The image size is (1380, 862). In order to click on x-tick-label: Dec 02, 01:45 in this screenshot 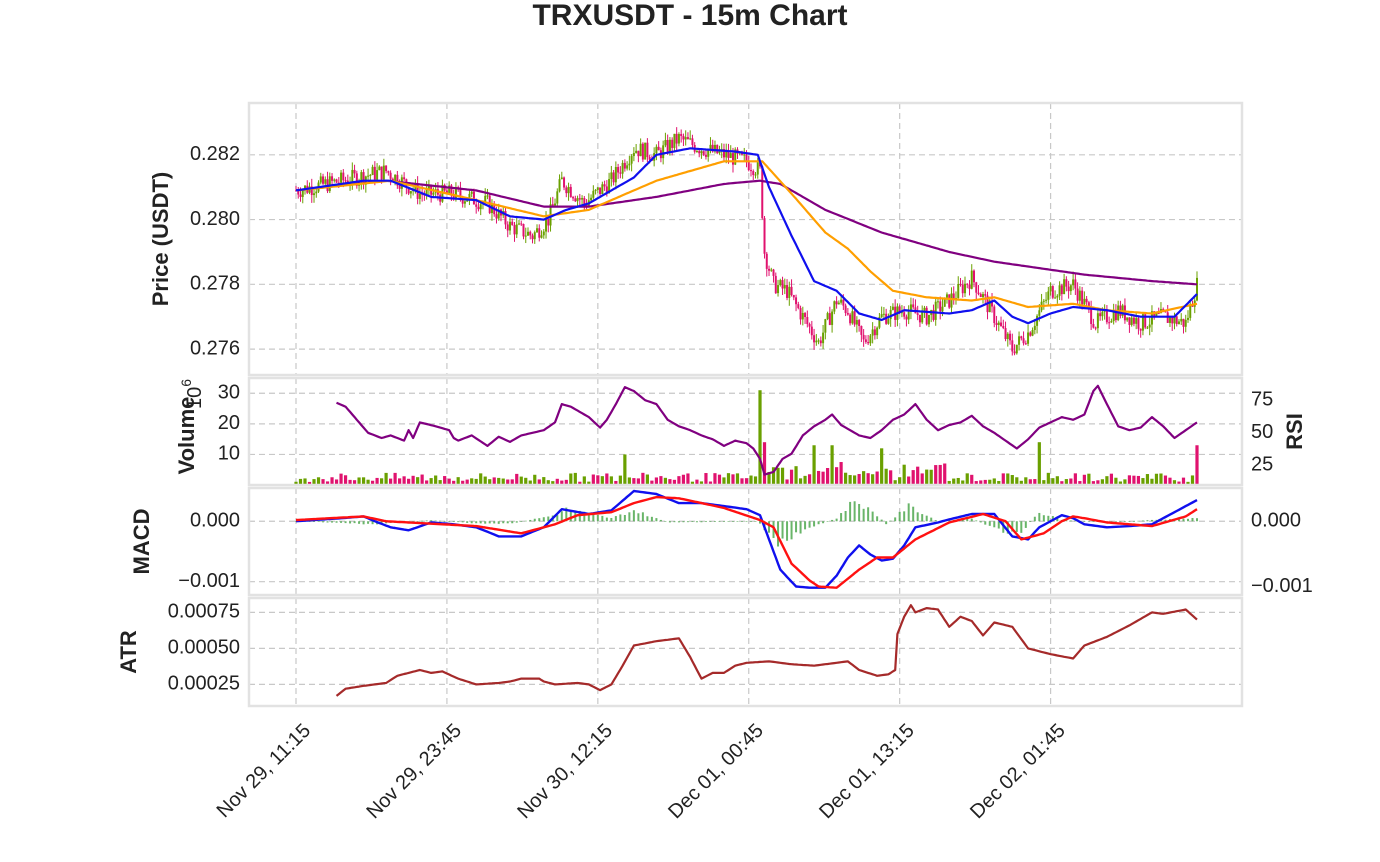, I will do `click(1018, 772)`.